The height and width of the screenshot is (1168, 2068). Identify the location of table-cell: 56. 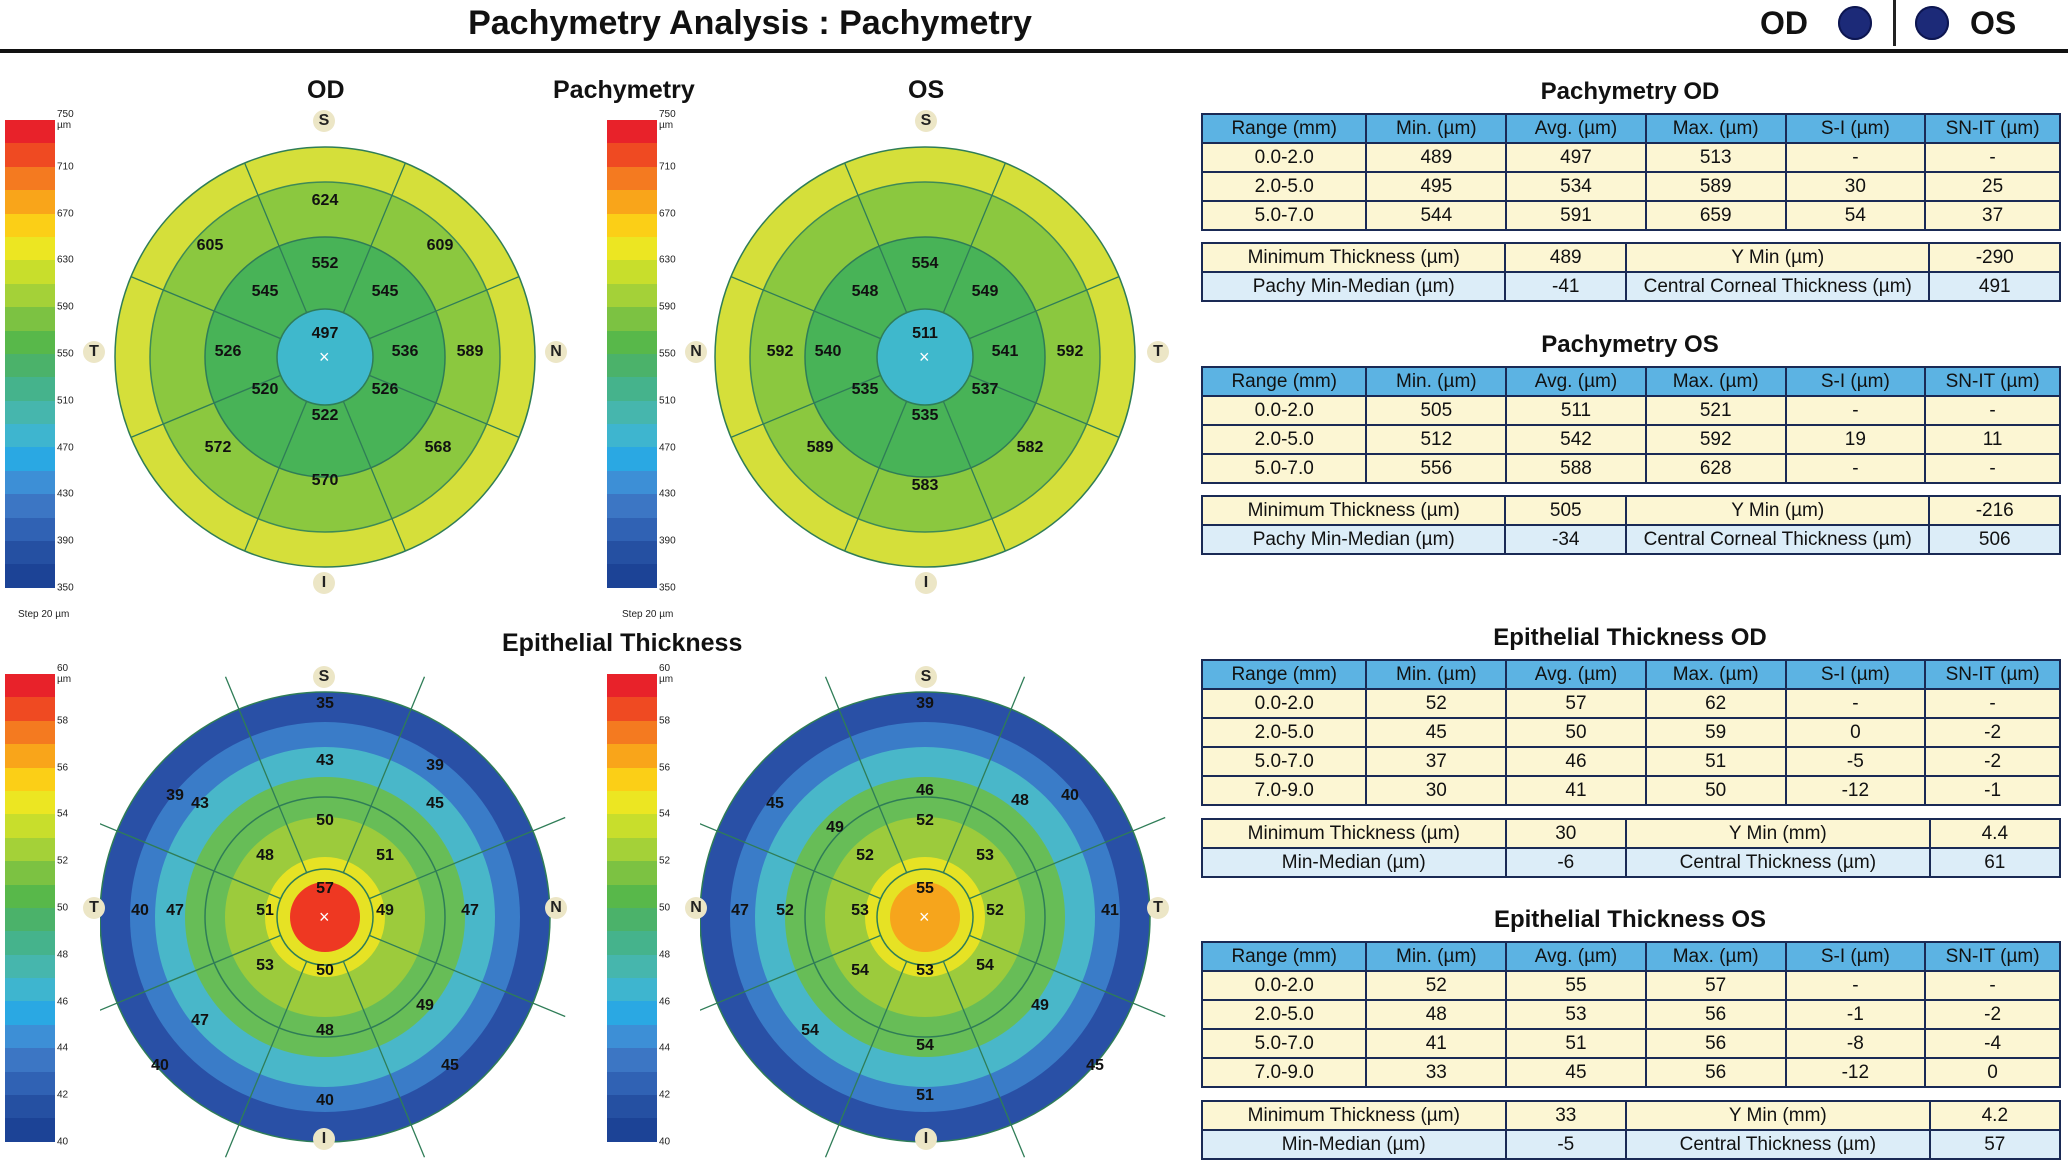
(1715, 1043).